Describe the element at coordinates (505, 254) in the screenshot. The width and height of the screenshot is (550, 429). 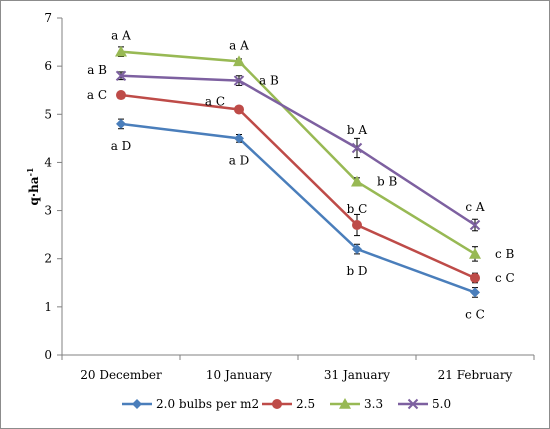
I see `data-label: c B` at that location.